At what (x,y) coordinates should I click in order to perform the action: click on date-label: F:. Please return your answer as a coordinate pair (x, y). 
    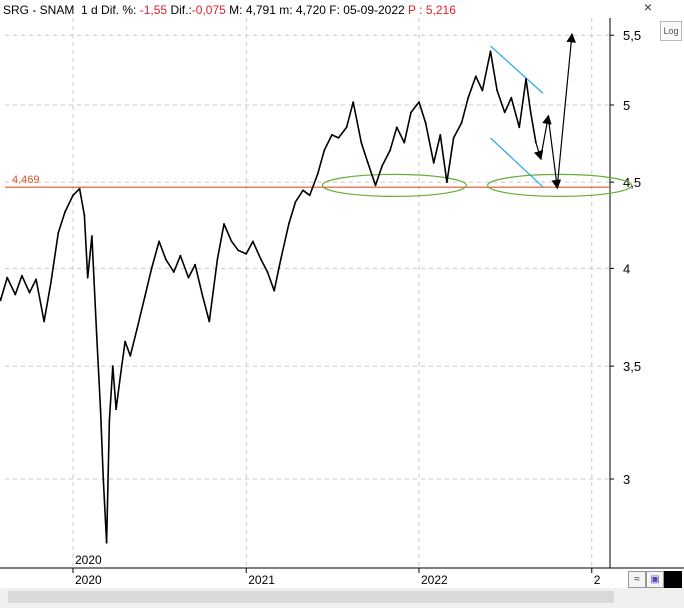
    Looking at the image, I should click on (334, 10).